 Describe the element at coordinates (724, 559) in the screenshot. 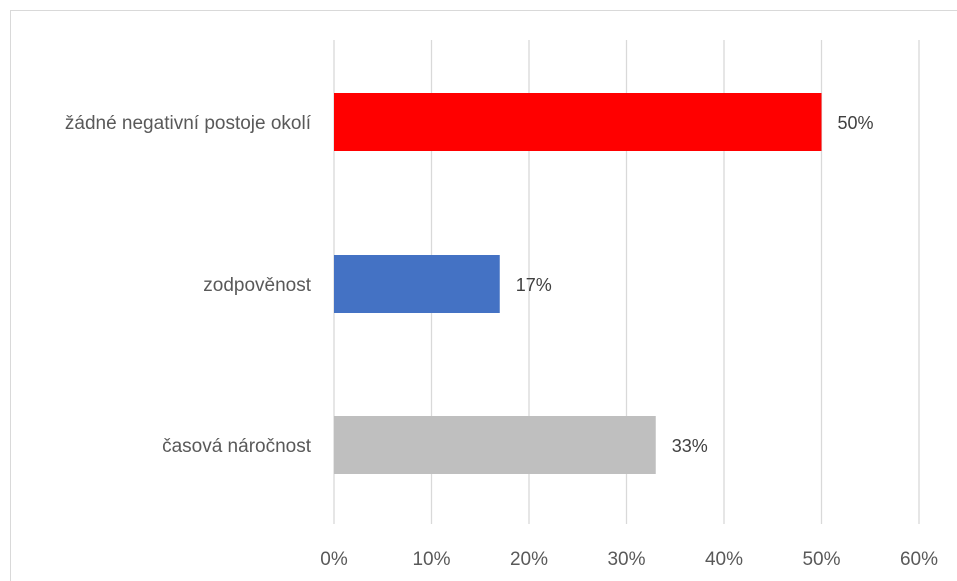

I see `x-tick-label: 40%` at that location.